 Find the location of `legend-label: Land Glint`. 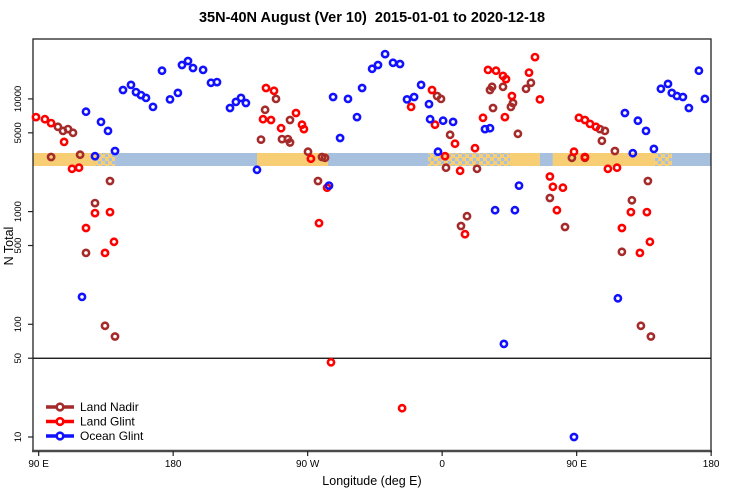

legend-label: Land Glint is located at coordinates (107, 422).